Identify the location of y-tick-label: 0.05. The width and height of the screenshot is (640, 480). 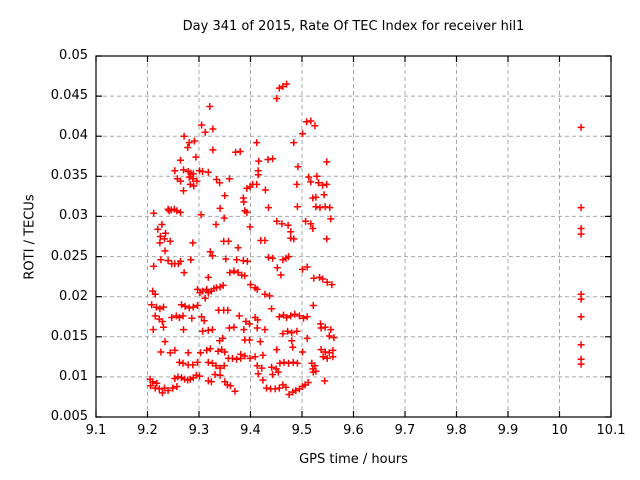
(73, 55).